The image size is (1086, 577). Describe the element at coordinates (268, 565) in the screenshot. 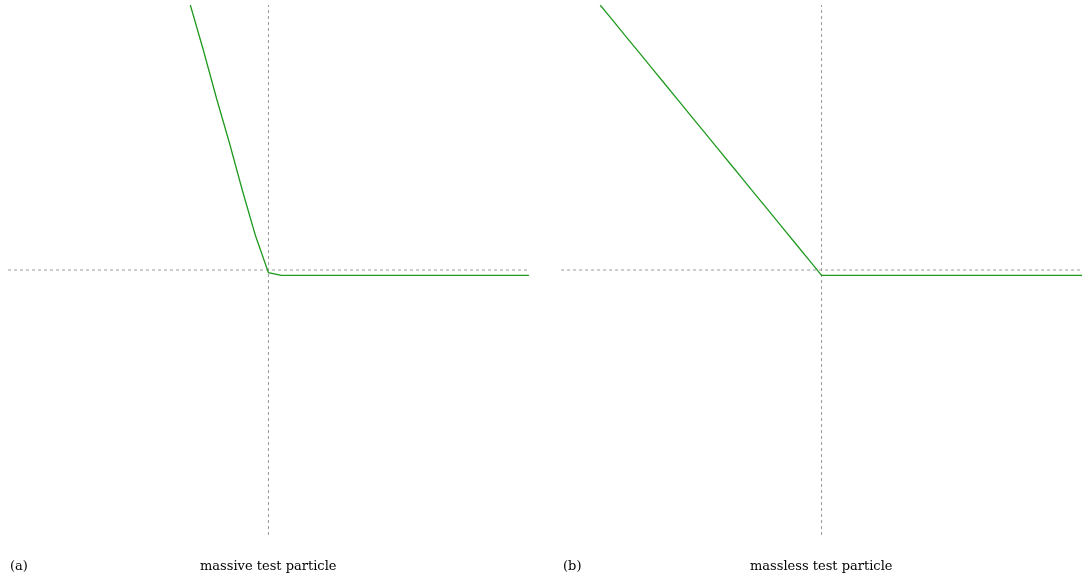

I see `text: massive test particle` at that location.